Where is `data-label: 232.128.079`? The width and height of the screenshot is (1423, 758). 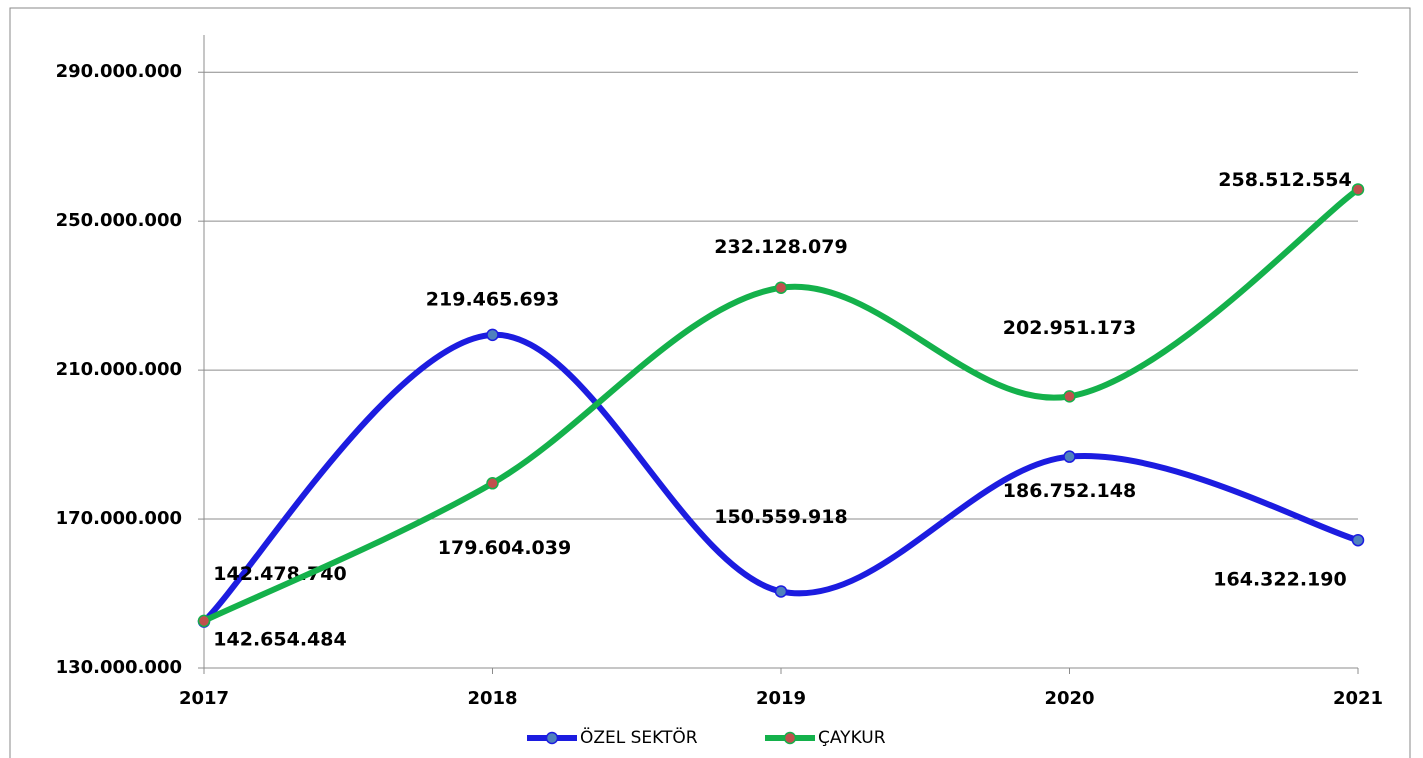 data-label: 232.128.079 is located at coordinates (780, 247).